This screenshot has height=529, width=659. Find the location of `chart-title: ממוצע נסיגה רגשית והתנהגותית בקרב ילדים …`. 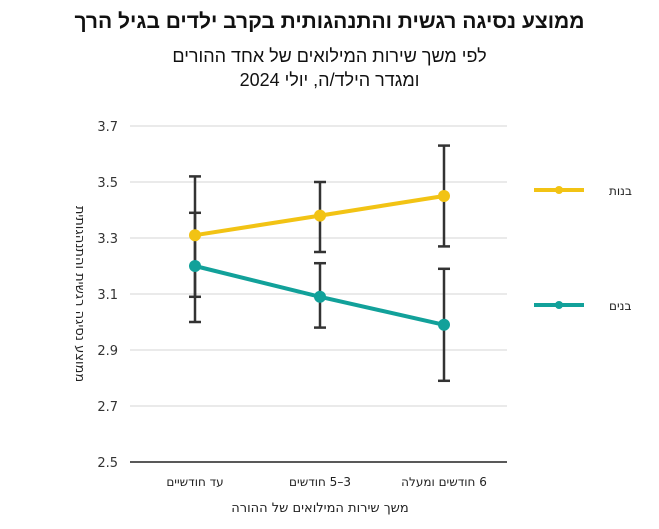

chart-title: ממוצע נסיגה רגשית והתנהגותית בקרב ילדים … is located at coordinates (329, 21).